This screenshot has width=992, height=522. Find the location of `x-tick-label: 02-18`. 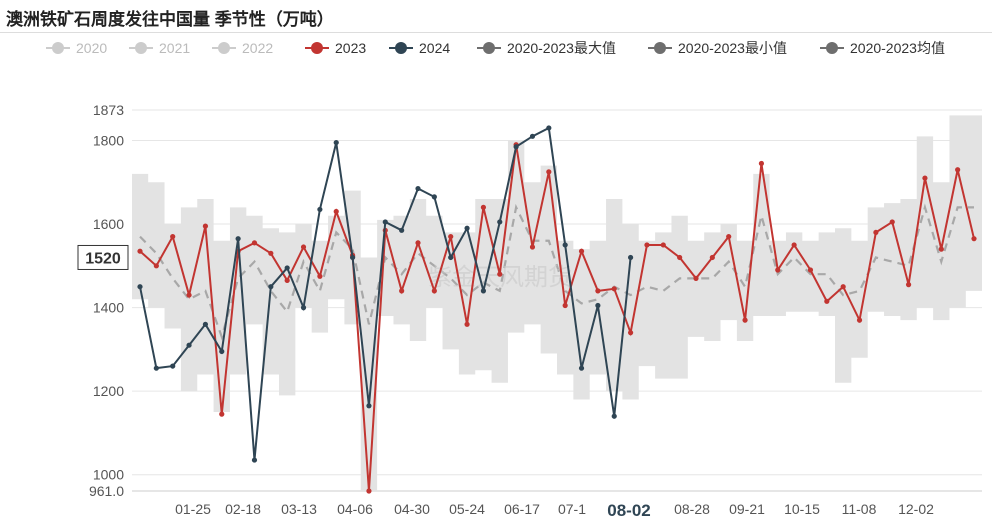

x-tick-label: 02-18 is located at coordinates (243, 509).